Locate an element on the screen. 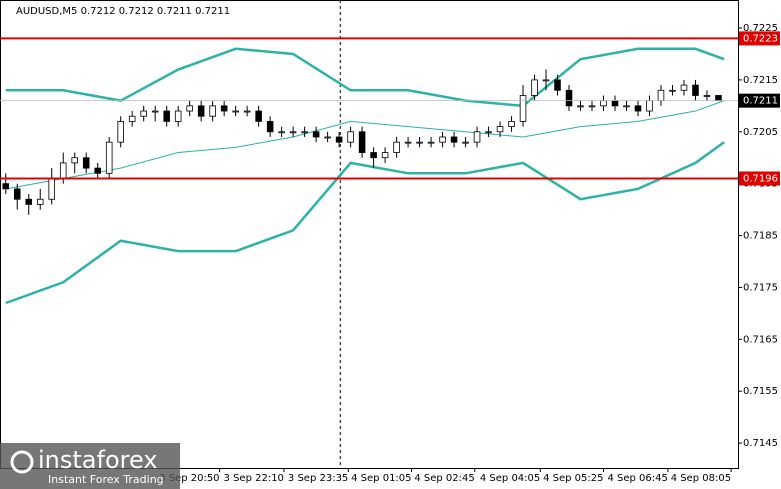 The image size is (781, 489). level-label: 0.7223 is located at coordinates (760, 38).